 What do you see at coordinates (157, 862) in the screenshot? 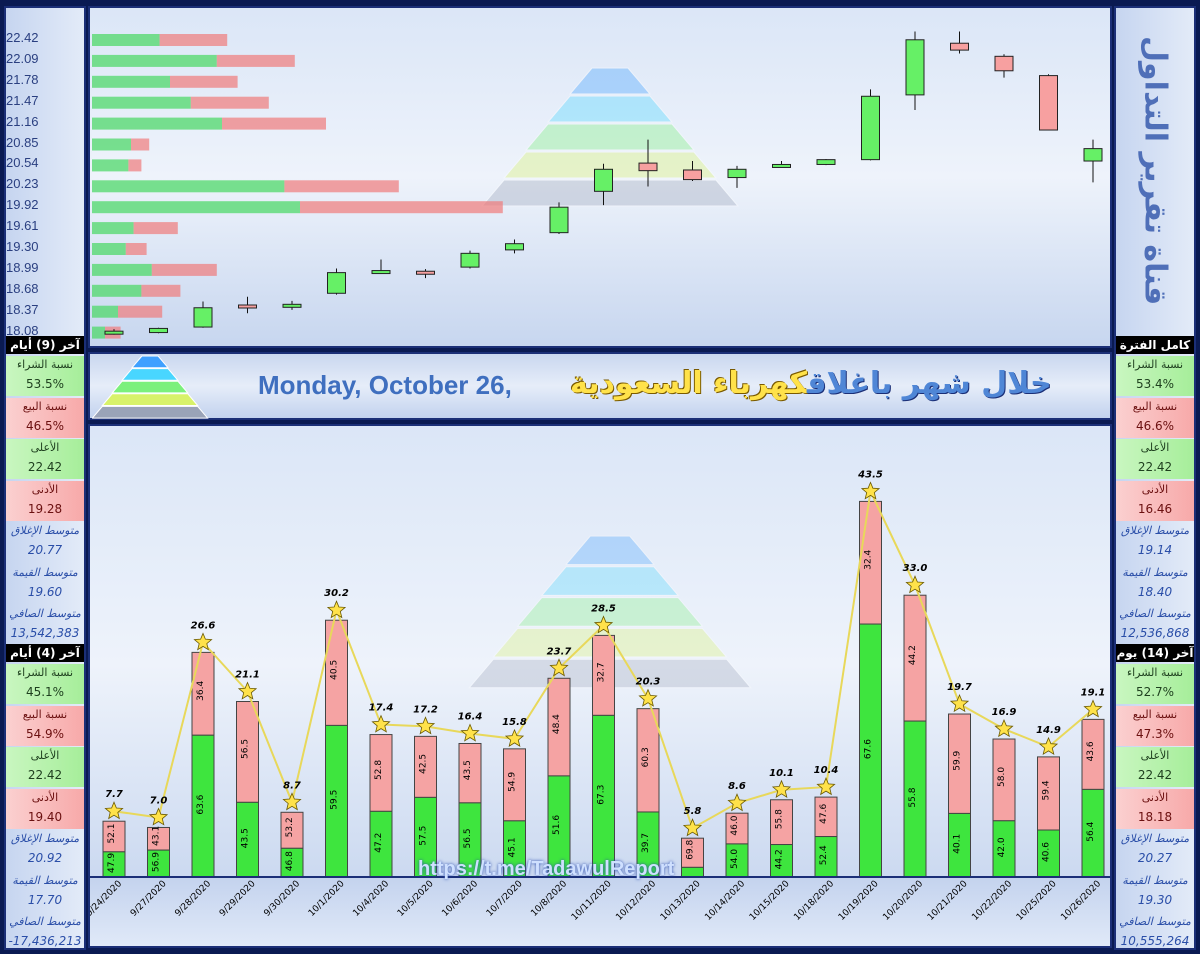
I see `buy-pct-label: 56.9` at bounding box center [157, 862].